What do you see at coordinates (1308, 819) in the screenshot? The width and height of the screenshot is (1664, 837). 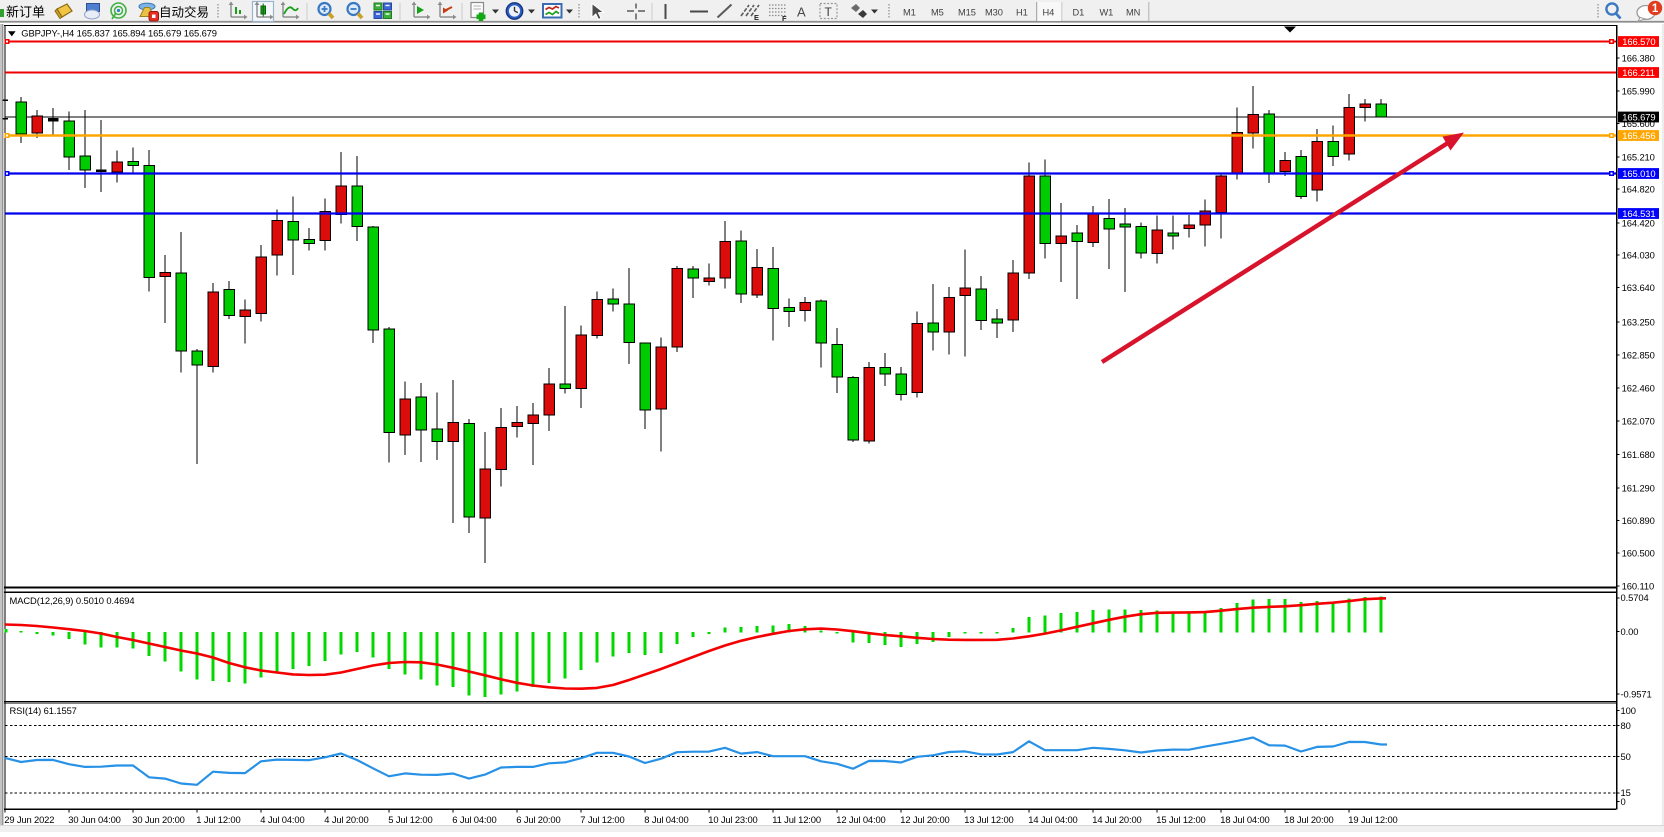 I see `svg-text: 18 Jul 20:00` at bounding box center [1308, 819].